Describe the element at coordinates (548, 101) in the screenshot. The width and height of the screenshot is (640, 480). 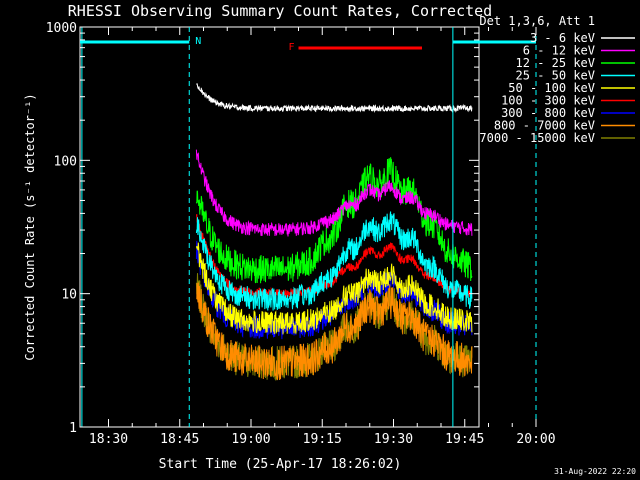
I see `legend-label: 100 - 300 keV` at that location.